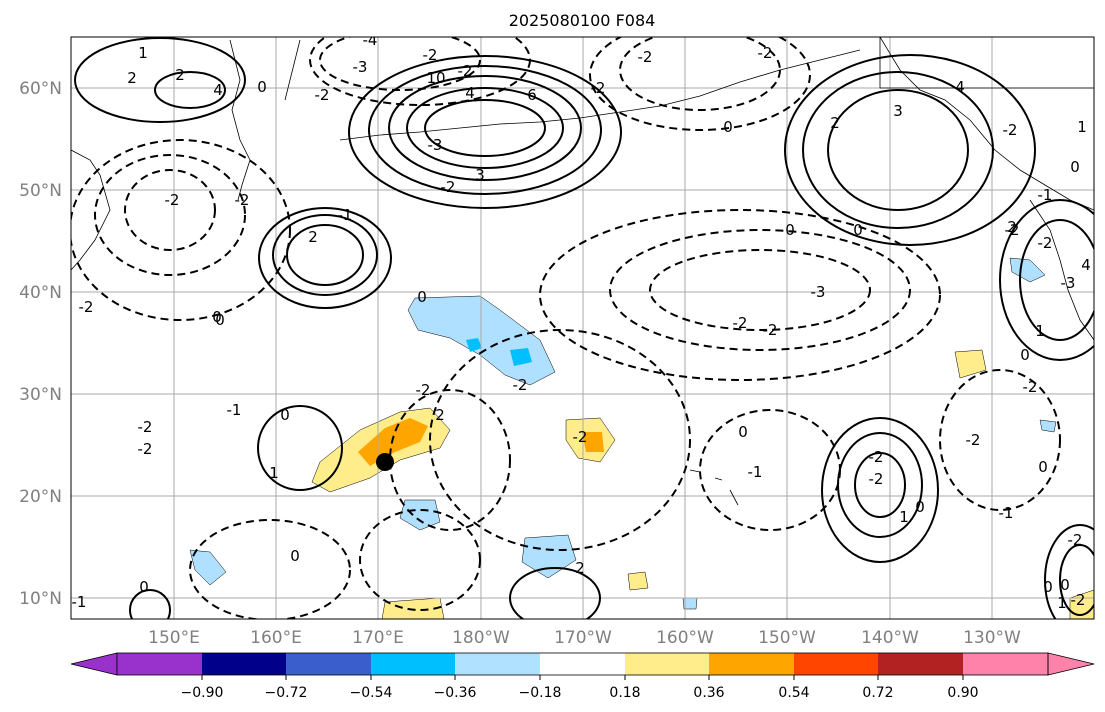  Describe the element at coordinates (40, 191) in the screenshot. I see `lat-label: 50°N` at that location.